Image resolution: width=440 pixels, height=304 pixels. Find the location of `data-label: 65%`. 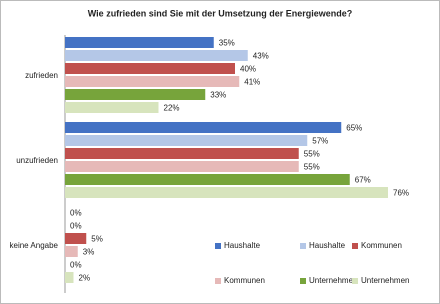

data-label: 65% is located at coordinates (354, 128).